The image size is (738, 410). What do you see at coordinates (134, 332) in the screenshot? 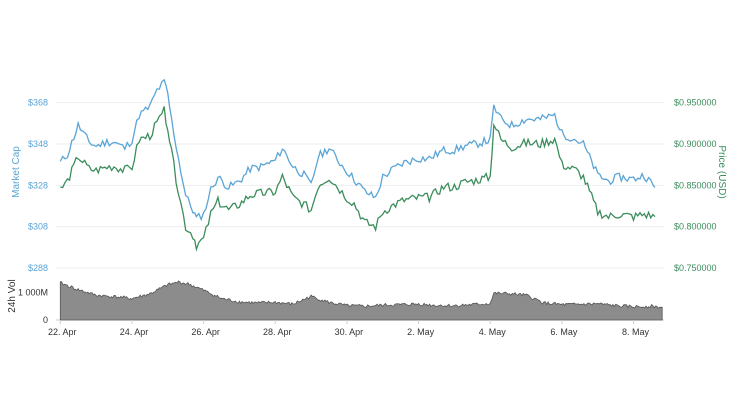
I see `x-tick-label: 24. Apr` at bounding box center [134, 332].